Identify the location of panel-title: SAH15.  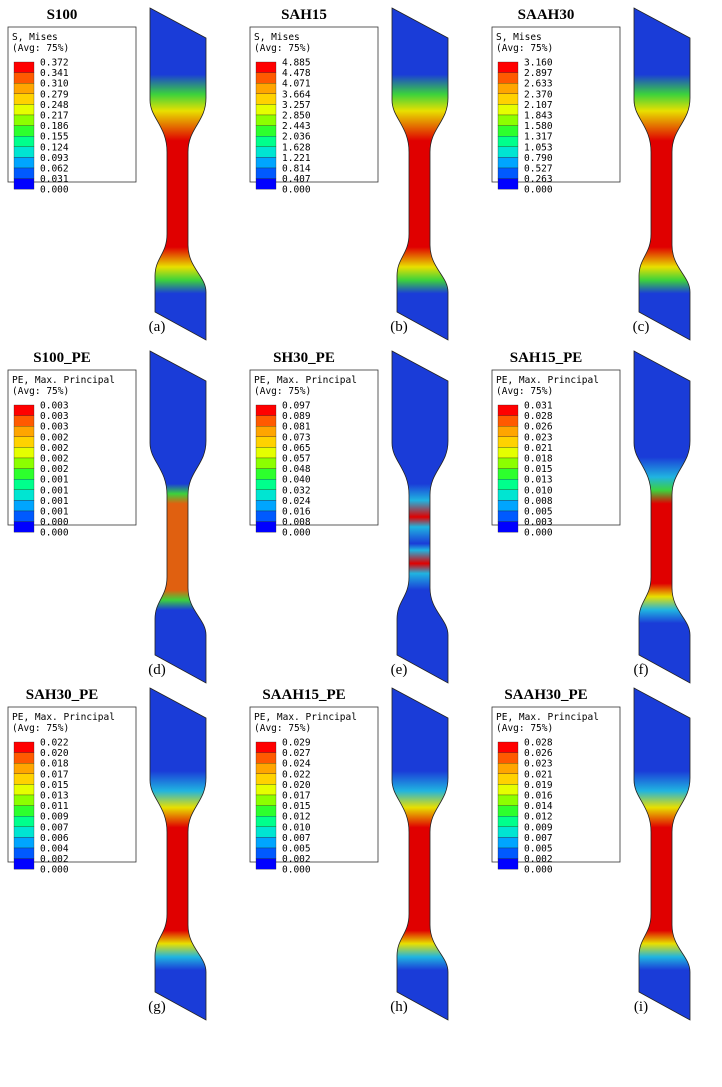
(304, 15).